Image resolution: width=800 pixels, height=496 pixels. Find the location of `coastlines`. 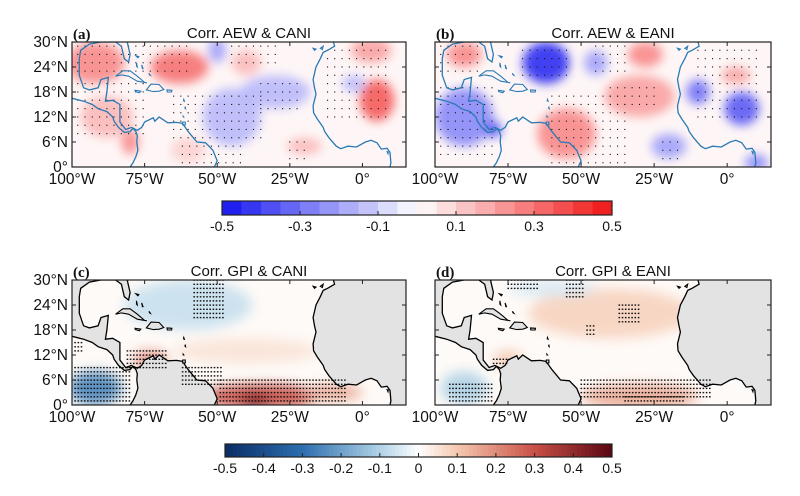

coastlines is located at coordinates (232, 104).